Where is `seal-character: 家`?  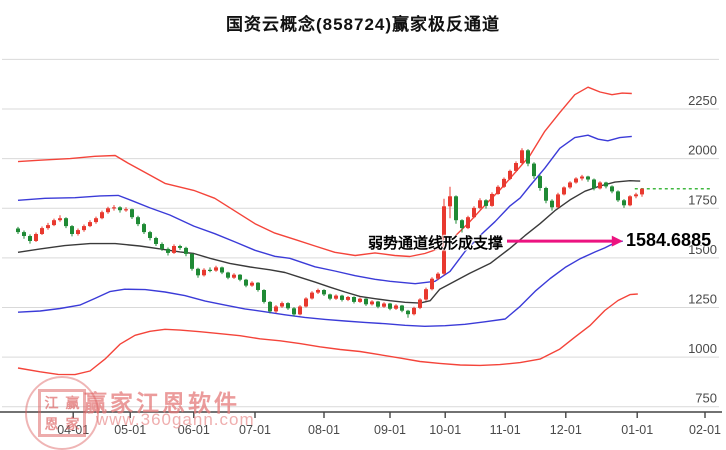 seal-character: 家 is located at coordinates (72, 423).